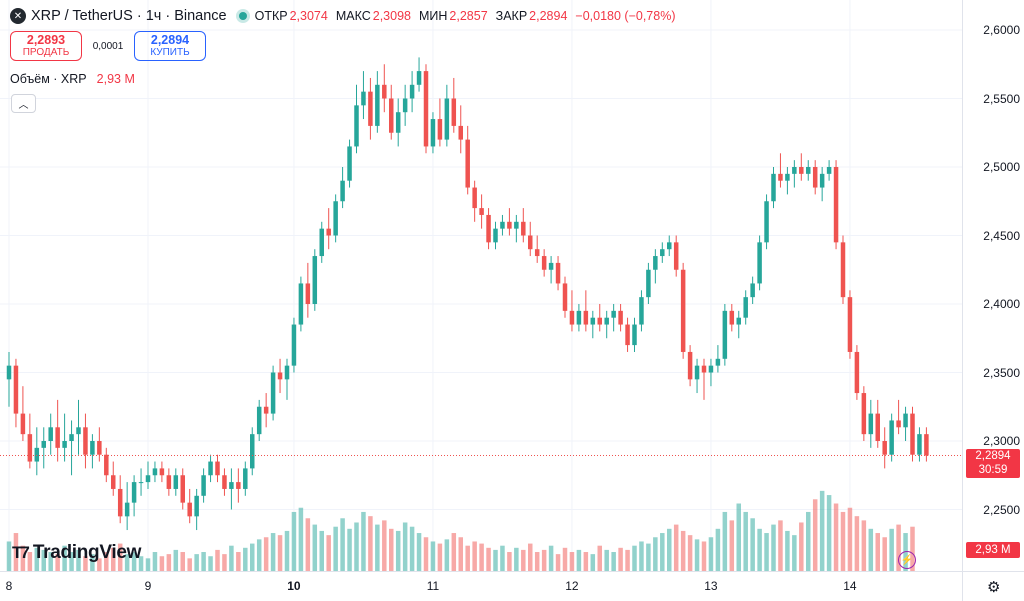 This screenshot has height=601, width=1024. I want to click on current-price-tag: 2,2894 30:59, so click(993, 463).